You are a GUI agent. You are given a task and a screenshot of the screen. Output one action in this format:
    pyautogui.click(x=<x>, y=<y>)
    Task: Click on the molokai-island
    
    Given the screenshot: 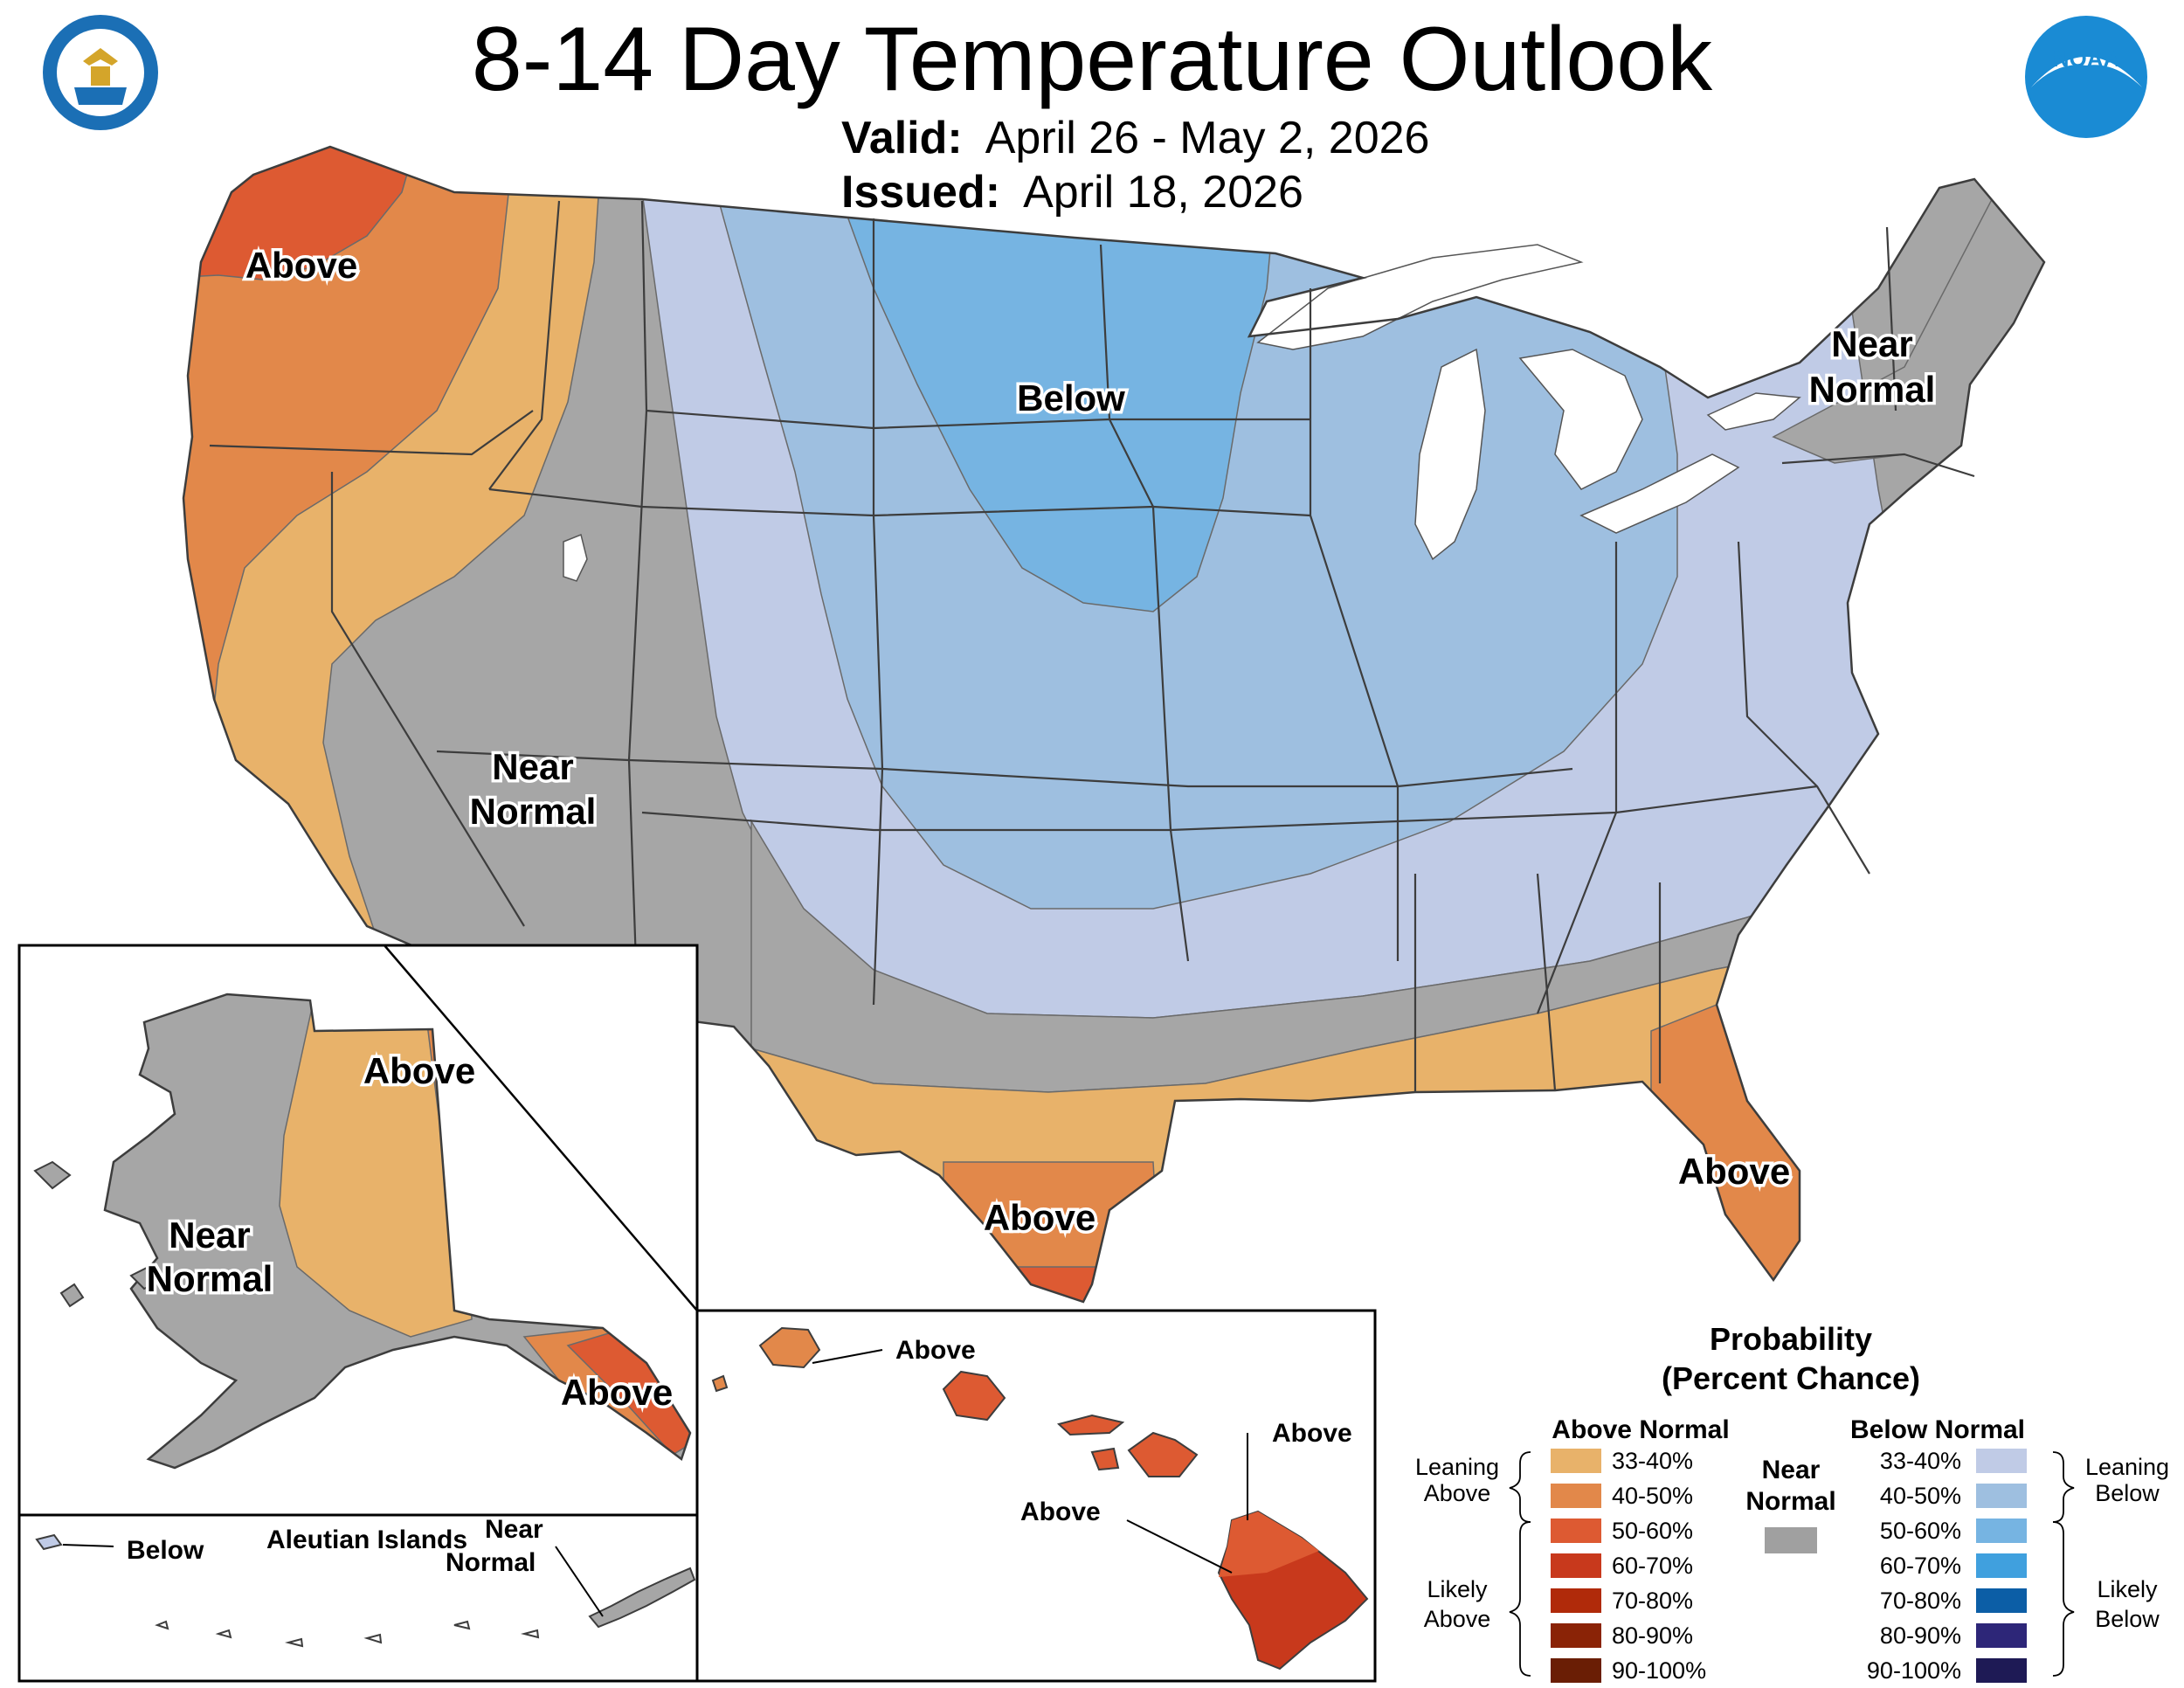 What is the action you would take?
    pyautogui.click(x=1090, y=1425)
    